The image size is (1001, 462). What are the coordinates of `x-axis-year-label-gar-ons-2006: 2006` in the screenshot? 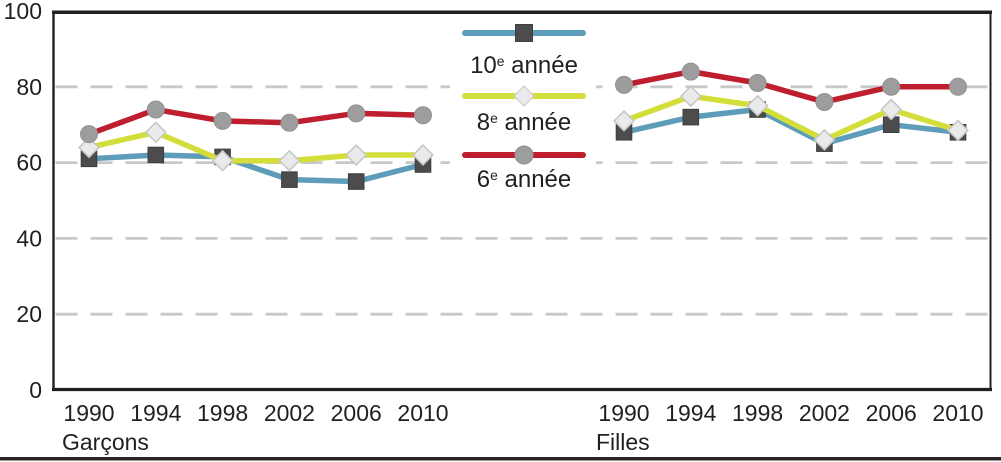 It's located at (356, 413).